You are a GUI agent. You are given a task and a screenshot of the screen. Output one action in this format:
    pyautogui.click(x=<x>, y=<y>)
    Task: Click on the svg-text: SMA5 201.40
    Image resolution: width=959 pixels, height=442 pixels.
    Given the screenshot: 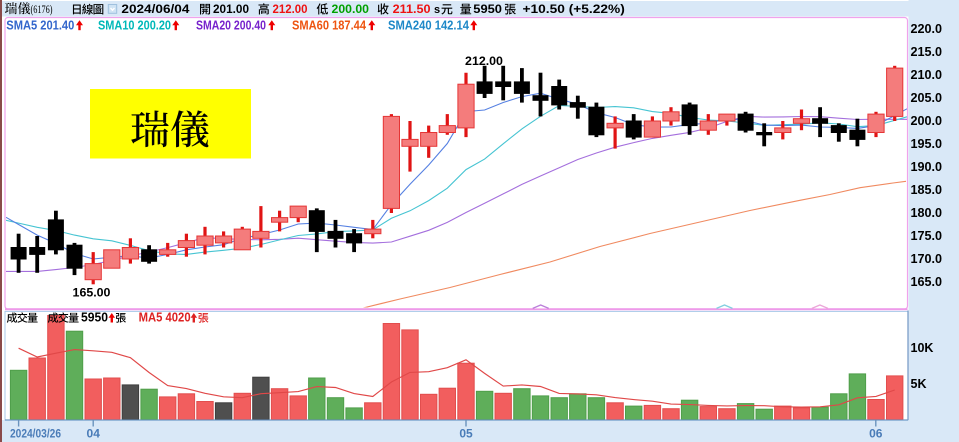 What is the action you would take?
    pyautogui.click(x=40, y=25)
    